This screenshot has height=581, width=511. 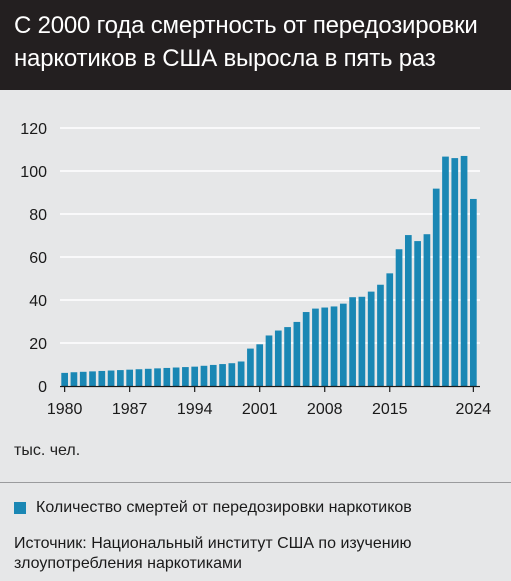 What do you see at coordinates (232, 374) in the screenshot?
I see `bar-1998` at bounding box center [232, 374].